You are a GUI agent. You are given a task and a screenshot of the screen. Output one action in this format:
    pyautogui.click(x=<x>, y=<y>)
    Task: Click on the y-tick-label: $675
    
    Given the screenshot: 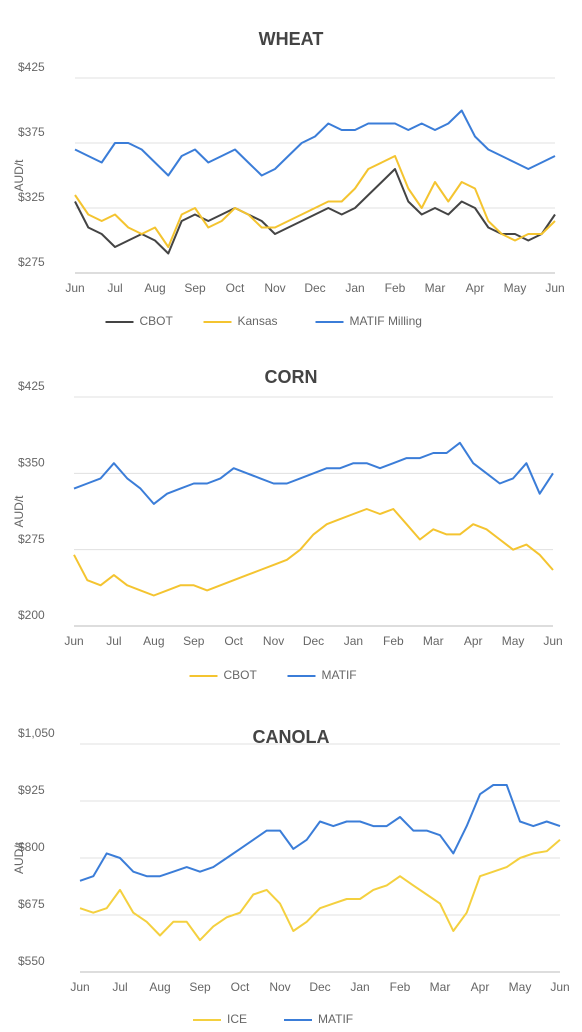 What is the action you would take?
    pyautogui.click(x=31, y=904)
    